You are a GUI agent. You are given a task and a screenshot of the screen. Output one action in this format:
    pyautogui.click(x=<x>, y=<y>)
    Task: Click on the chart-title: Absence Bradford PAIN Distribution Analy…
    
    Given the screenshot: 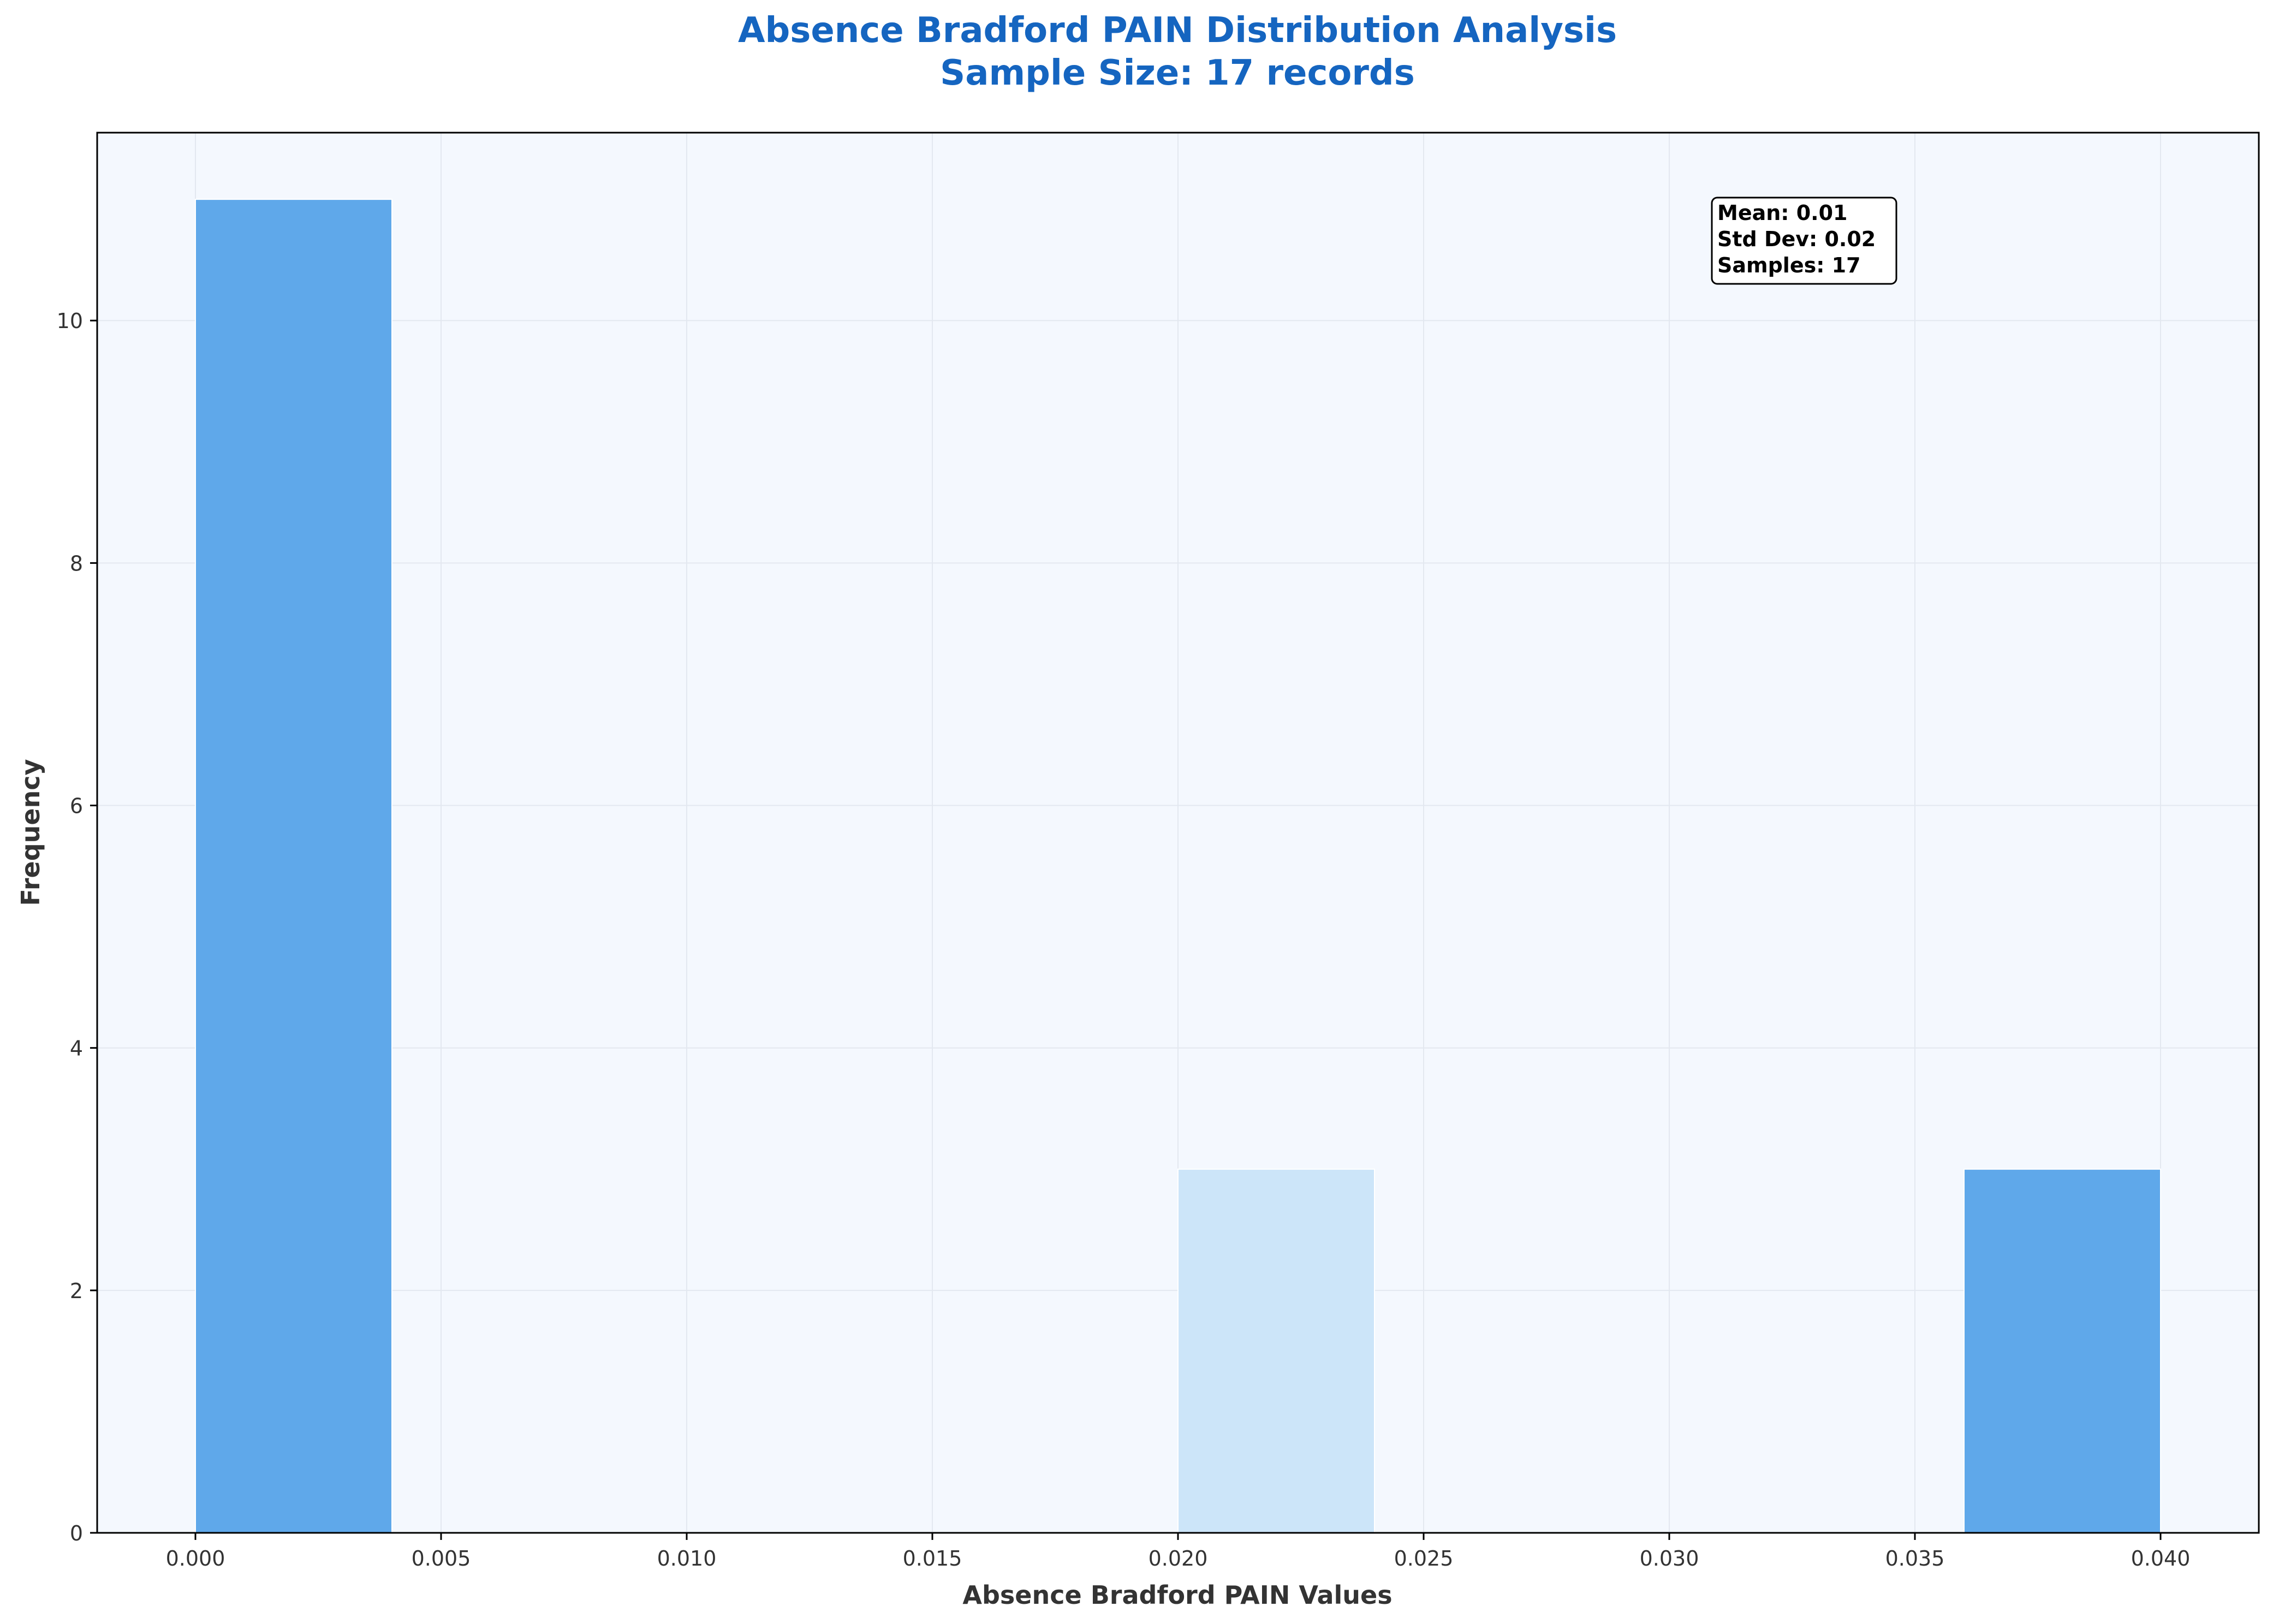 What is the action you would take?
    pyautogui.click(x=1178, y=30)
    